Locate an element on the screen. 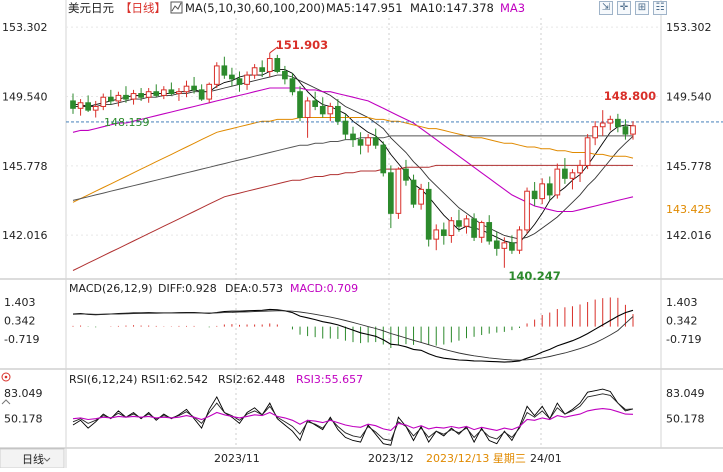 This screenshot has height=472, width=723. ma3-label: MA3 is located at coordinates (512, 8).